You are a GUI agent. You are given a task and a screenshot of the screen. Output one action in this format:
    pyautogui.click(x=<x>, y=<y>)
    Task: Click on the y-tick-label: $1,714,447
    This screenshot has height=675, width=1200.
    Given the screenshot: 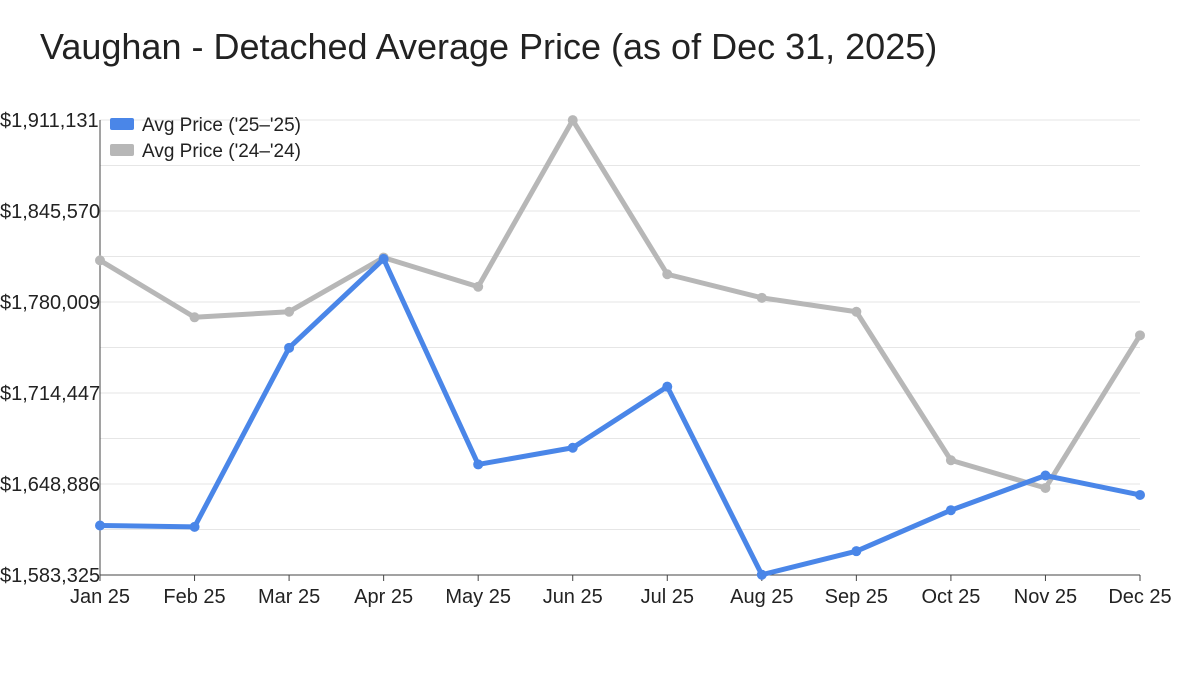 What is the action you would take?
    pyautogui.click(x=50, y=394)
    